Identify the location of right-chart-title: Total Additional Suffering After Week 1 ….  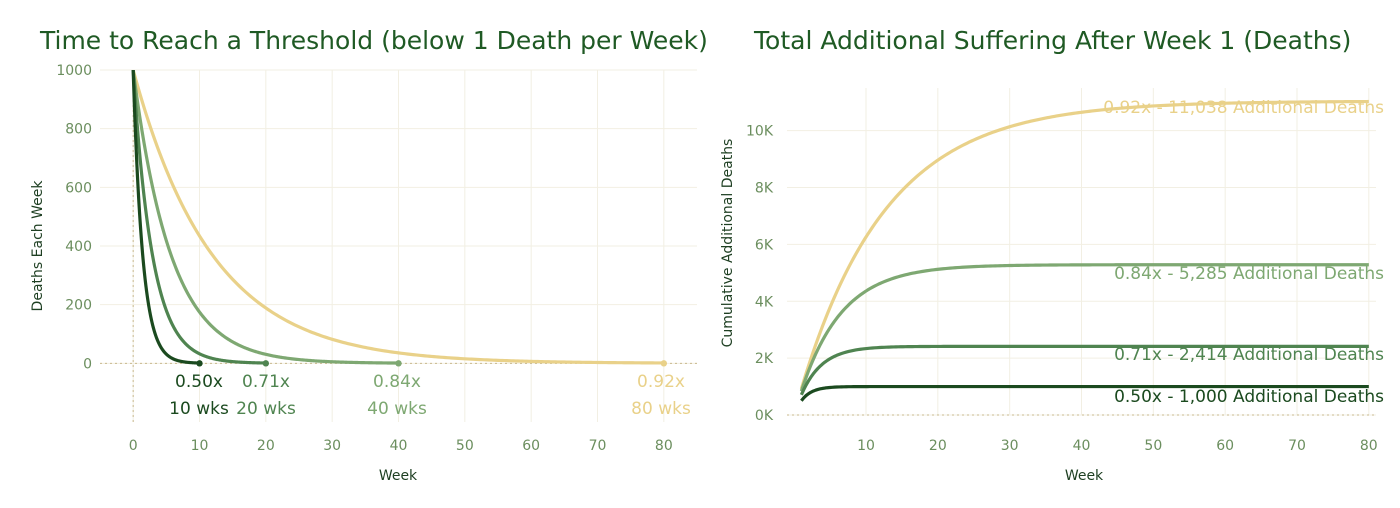
(1053, 40).